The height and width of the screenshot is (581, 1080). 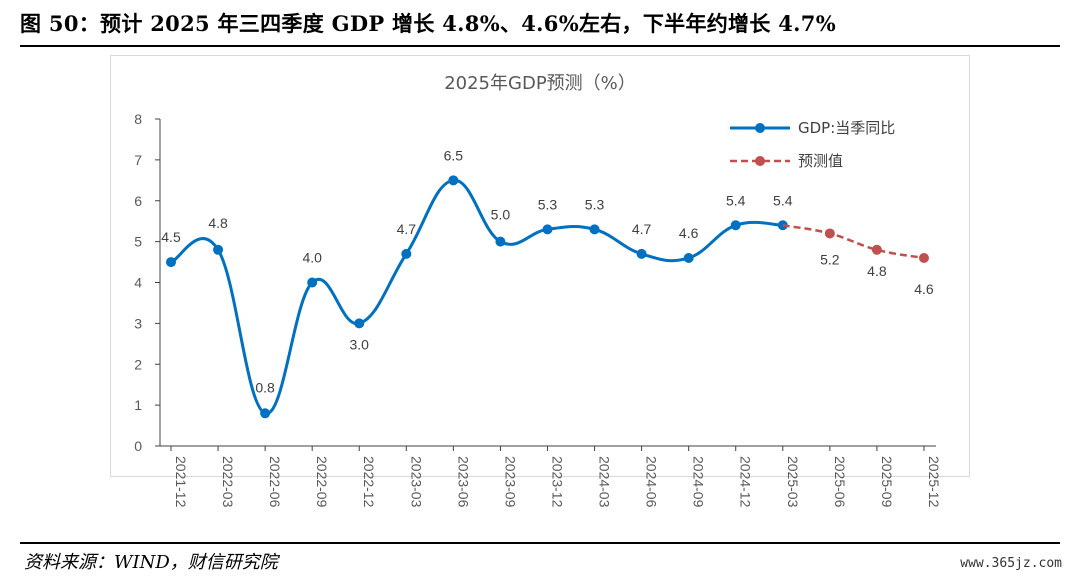 I want to click on data-label: 4.0, so click(x=312, y=258).